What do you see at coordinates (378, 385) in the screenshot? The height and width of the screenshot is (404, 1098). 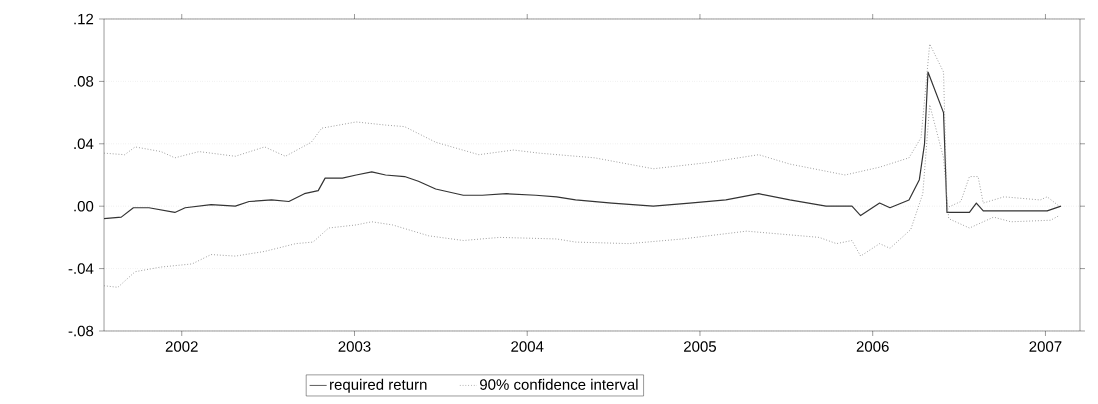 I see `legend-label: required return` at bounding box center [378, 385].